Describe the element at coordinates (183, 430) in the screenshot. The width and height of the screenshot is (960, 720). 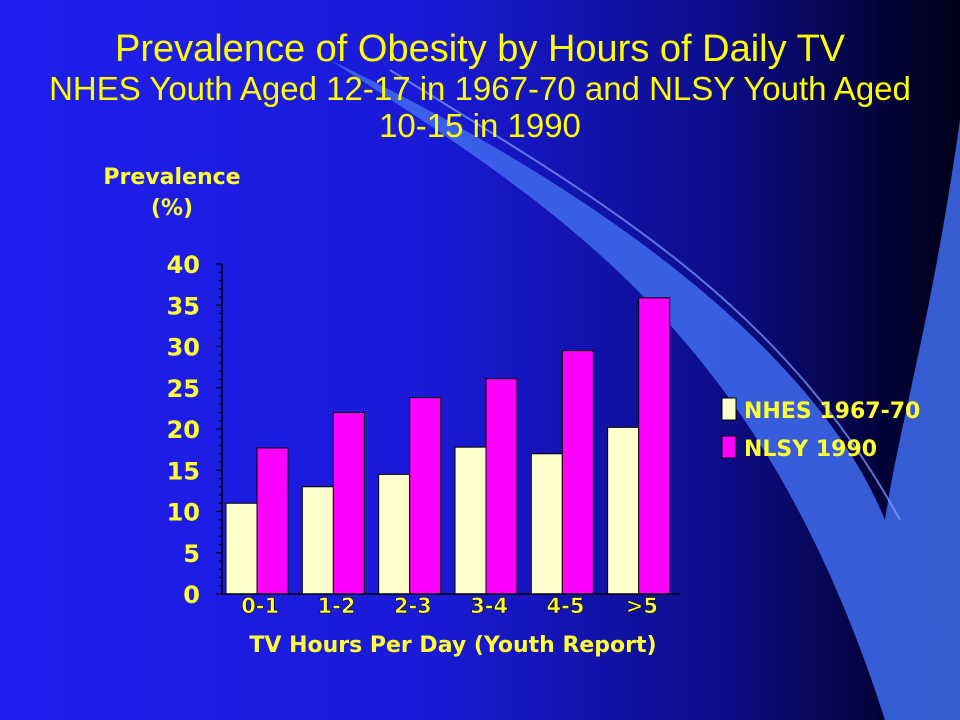
I see `y-tick-label: 20` at that location.